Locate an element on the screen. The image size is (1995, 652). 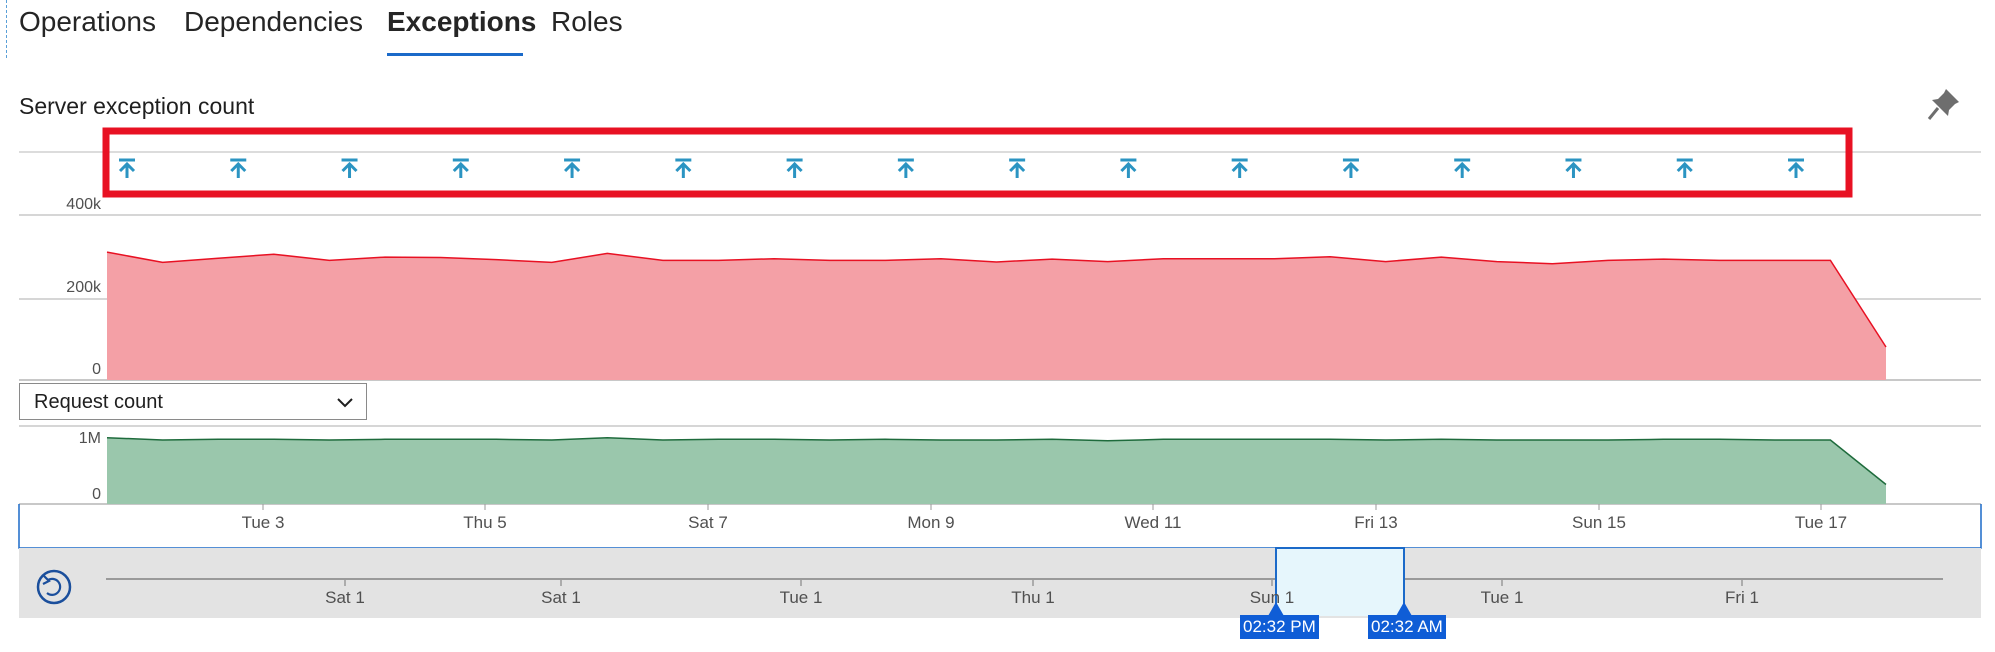
brush-end-label: 02:32 AM is located at coordinates (1407, 627).